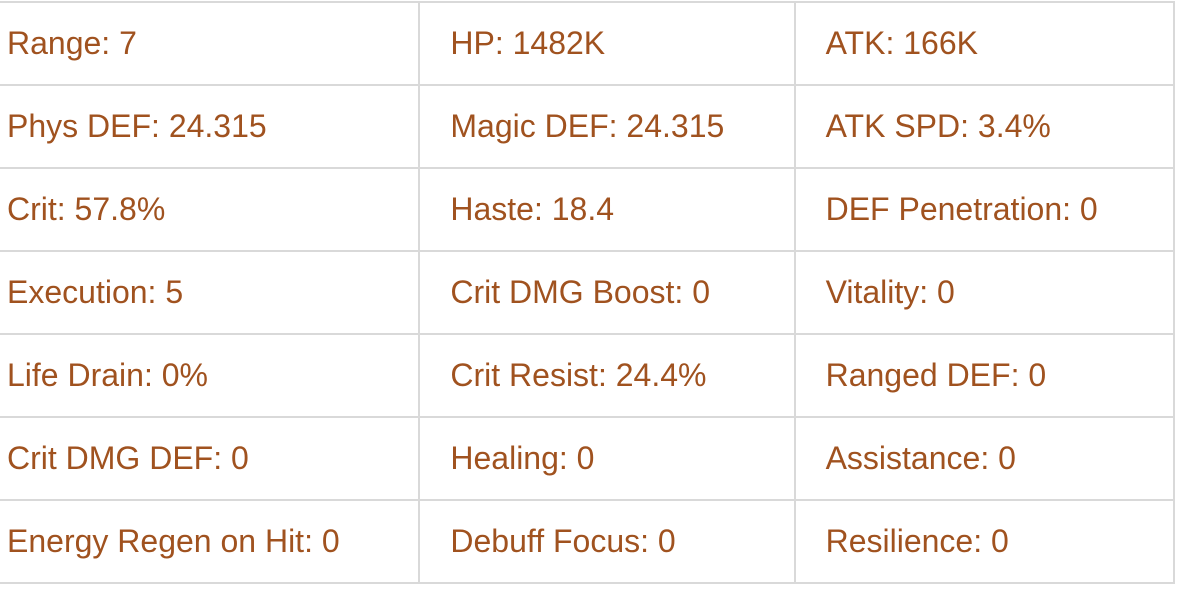 The image size is (1200, 600). What do you see at coordinates (210, 292) in the screenshot?
I see `stat-cell: Execution: 5` at bounding box center [210, 292].